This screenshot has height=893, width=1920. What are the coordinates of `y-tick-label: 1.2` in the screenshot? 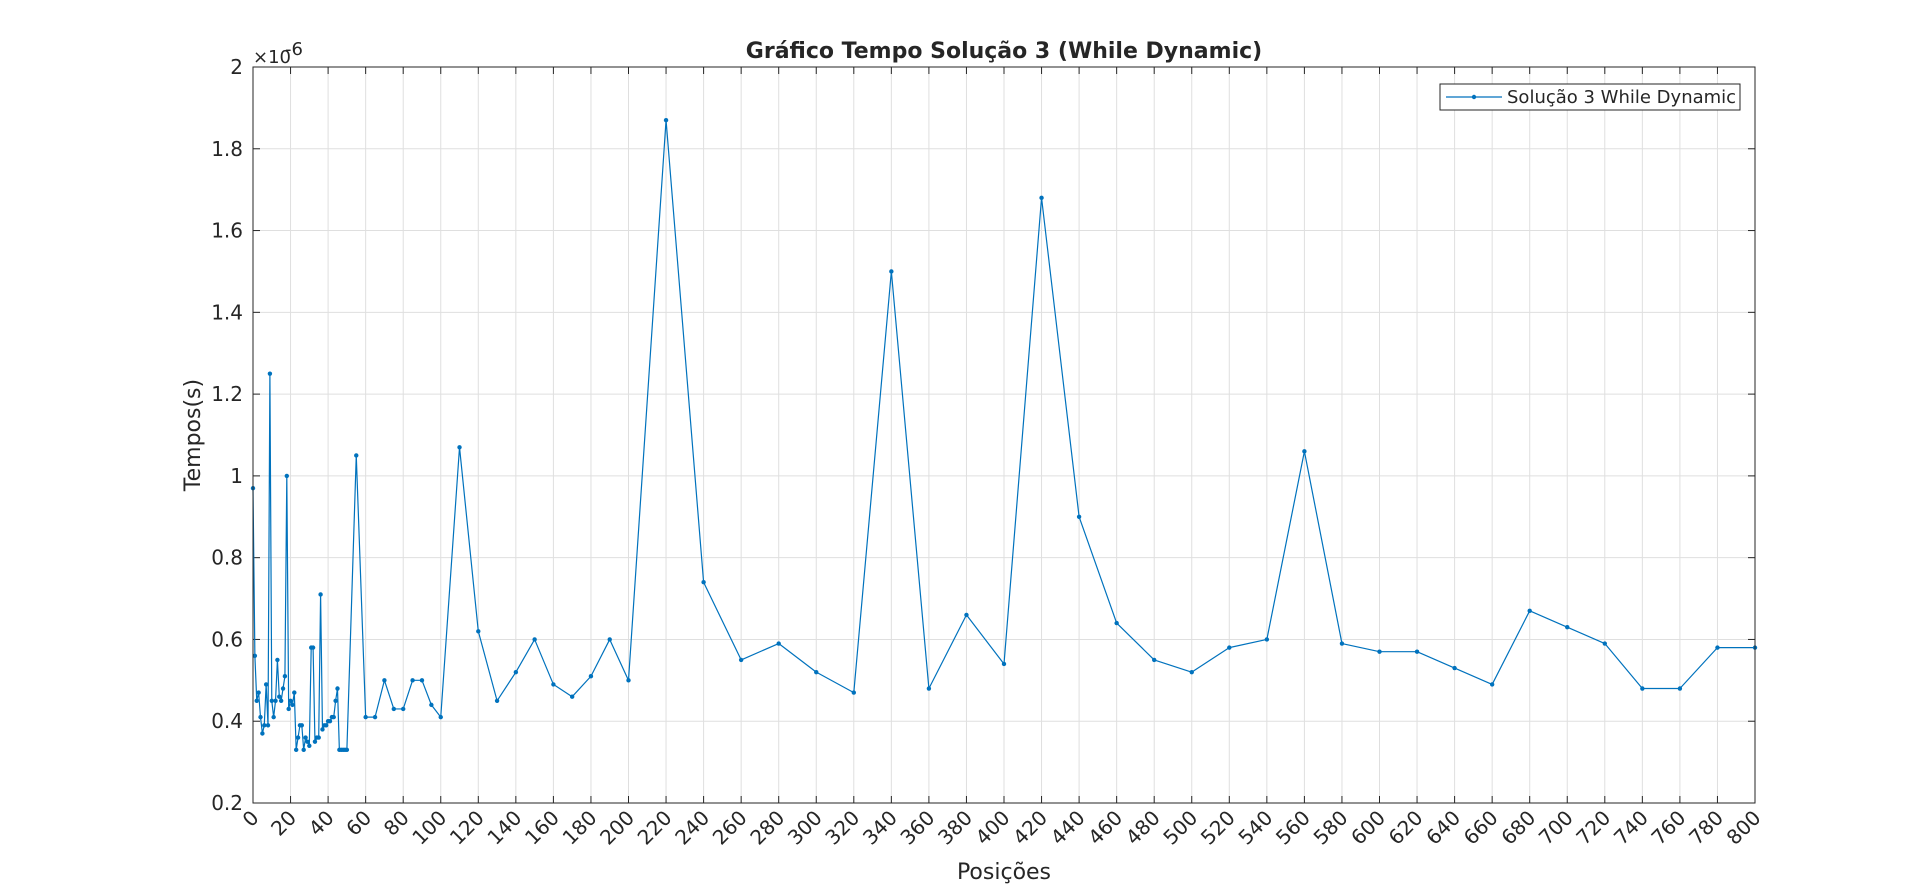 It's located at (227, 394).